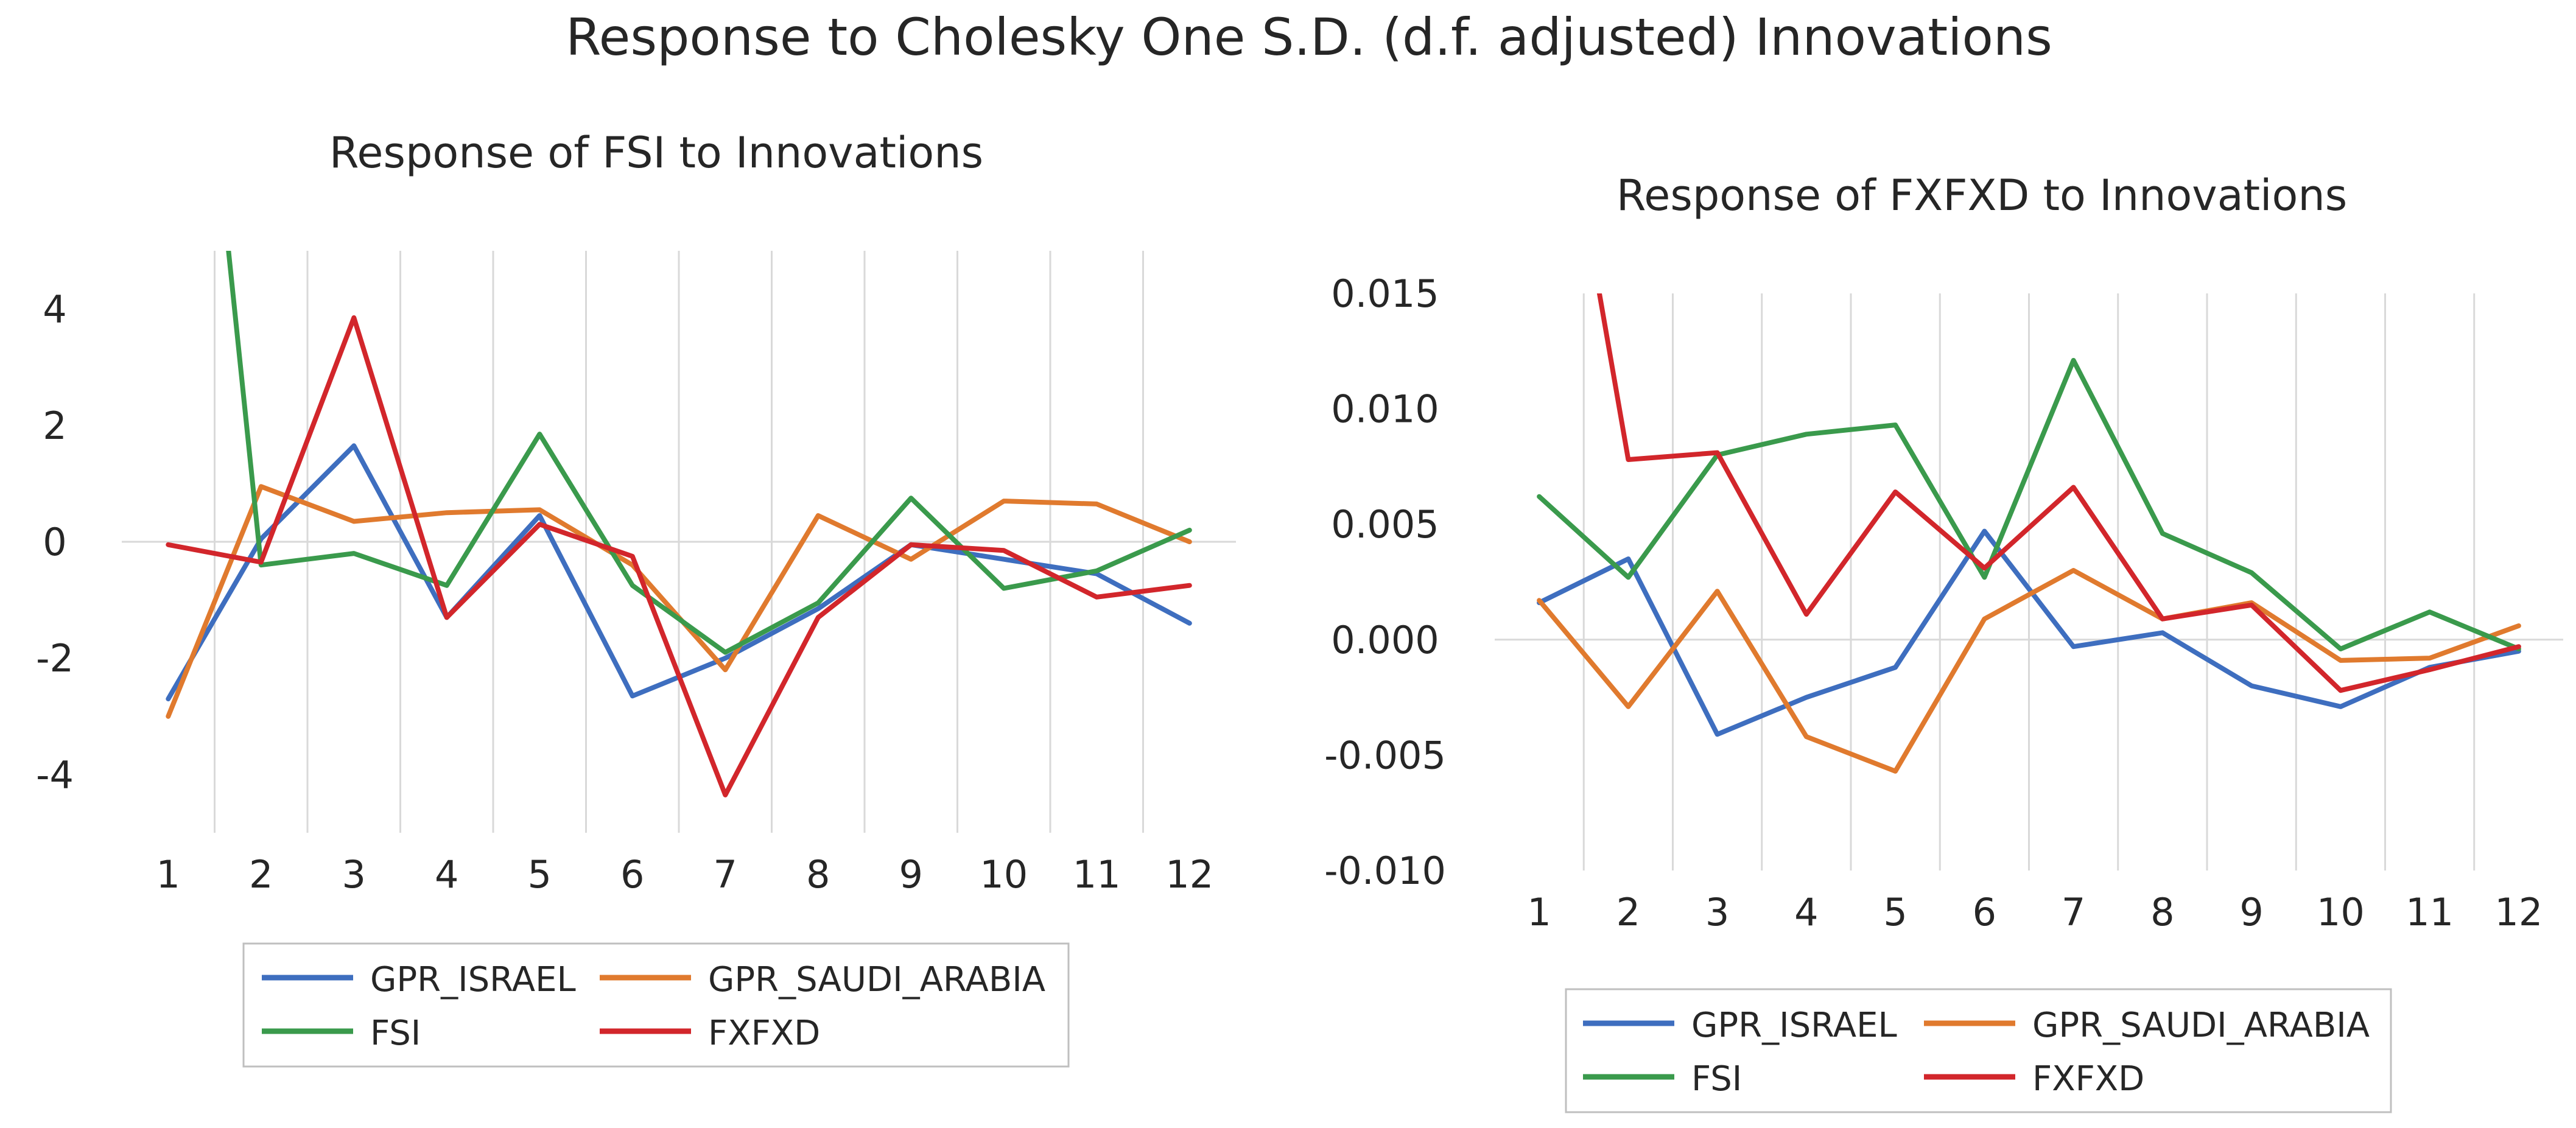  I want to click on y-tick-label: -4, so click(55, 774).